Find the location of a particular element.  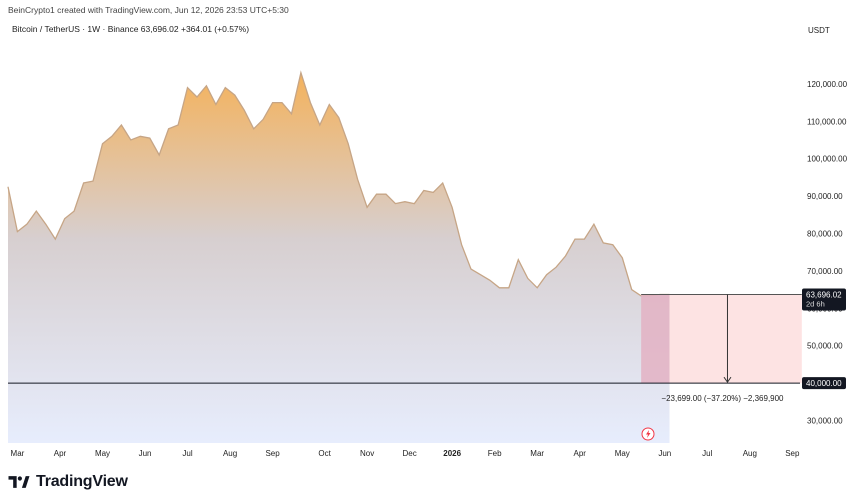

tradingview-brand-name: TradingView is located at coordinates (82, 481).